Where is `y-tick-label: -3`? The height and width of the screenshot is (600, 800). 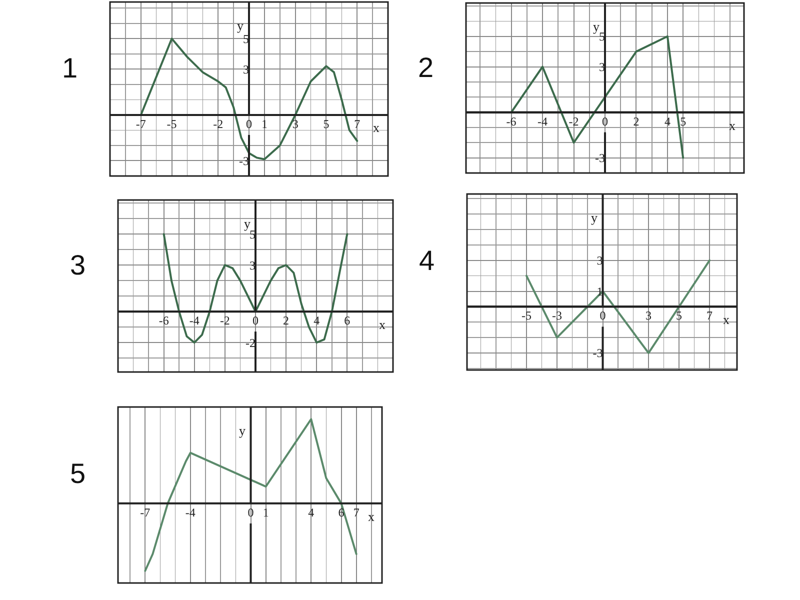 y-tick-label: -3 is located at coordinates (597, 353).